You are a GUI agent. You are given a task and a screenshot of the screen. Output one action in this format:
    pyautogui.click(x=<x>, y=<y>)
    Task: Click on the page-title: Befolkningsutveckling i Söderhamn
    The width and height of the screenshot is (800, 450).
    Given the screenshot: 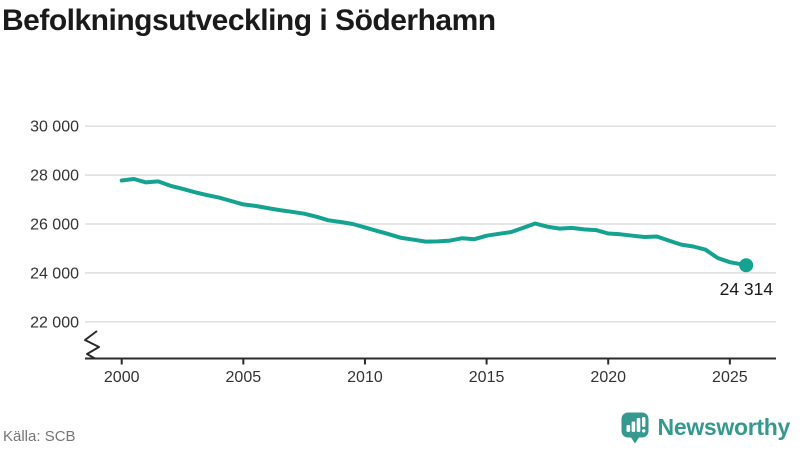 What is the action you would take?
    pyautogui.click(x=249, y=20)
    